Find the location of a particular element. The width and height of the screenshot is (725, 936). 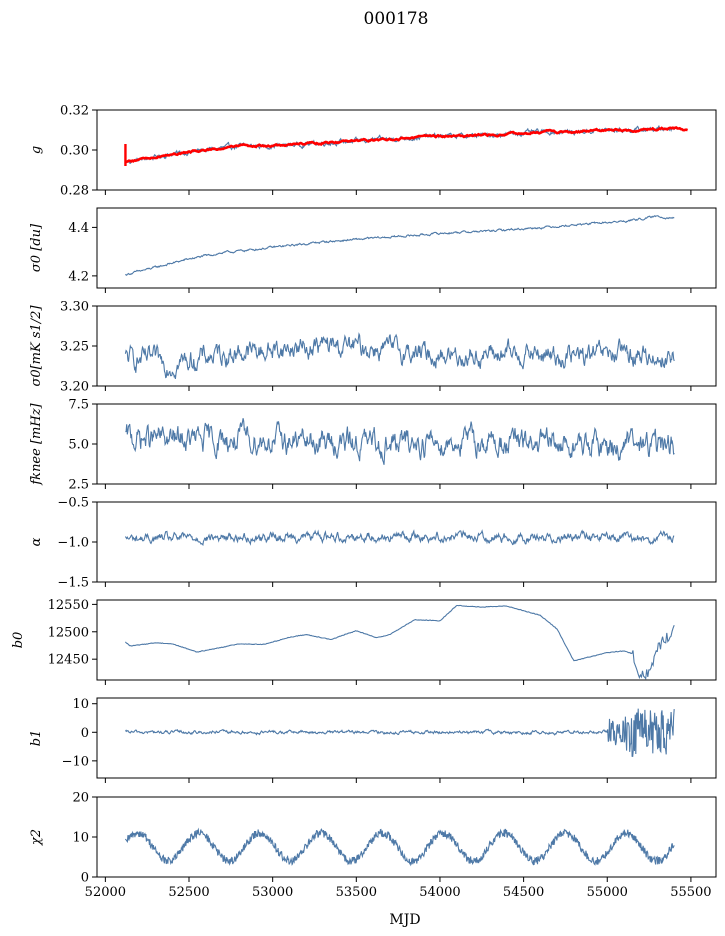

x-tick-label: 54500 is located at coordinates (523, 892).